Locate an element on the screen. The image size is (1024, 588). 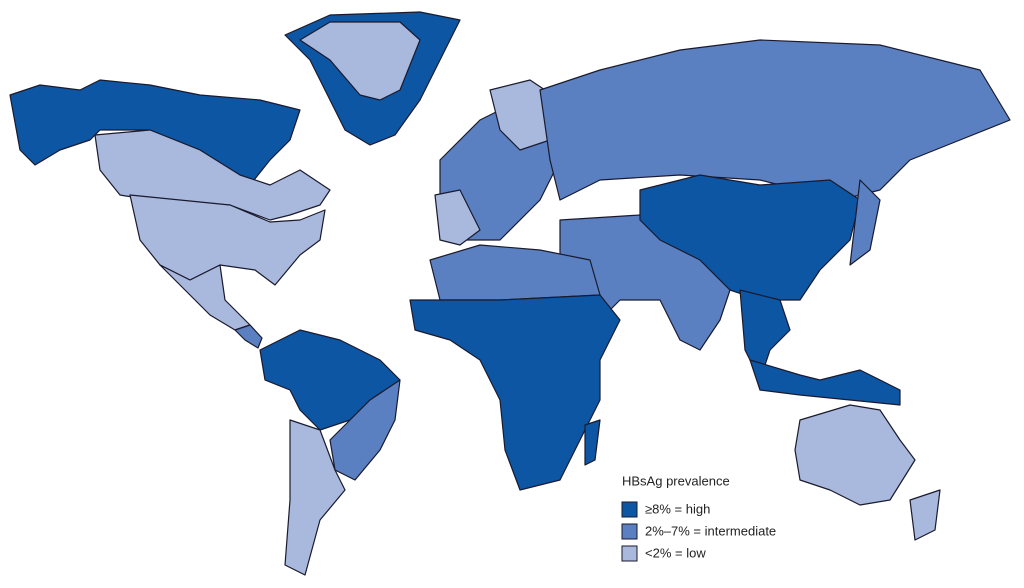
legend-label: <2% = low is located at coordinates (675, 552).